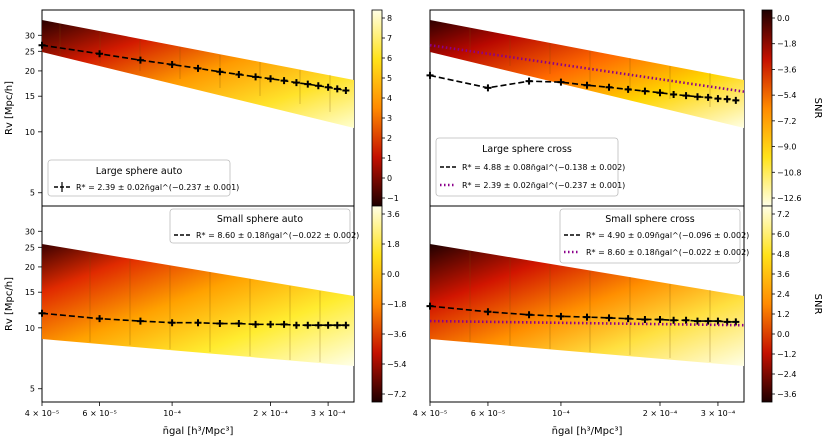  I want to click on colorbar-tick-label: 2, so click(389, 138).